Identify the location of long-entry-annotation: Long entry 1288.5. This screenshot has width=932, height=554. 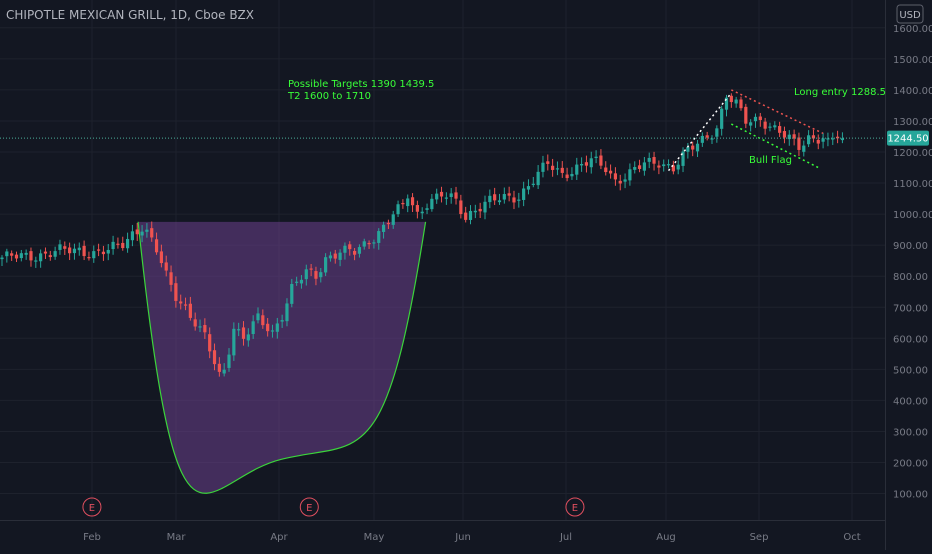
(840, 92).